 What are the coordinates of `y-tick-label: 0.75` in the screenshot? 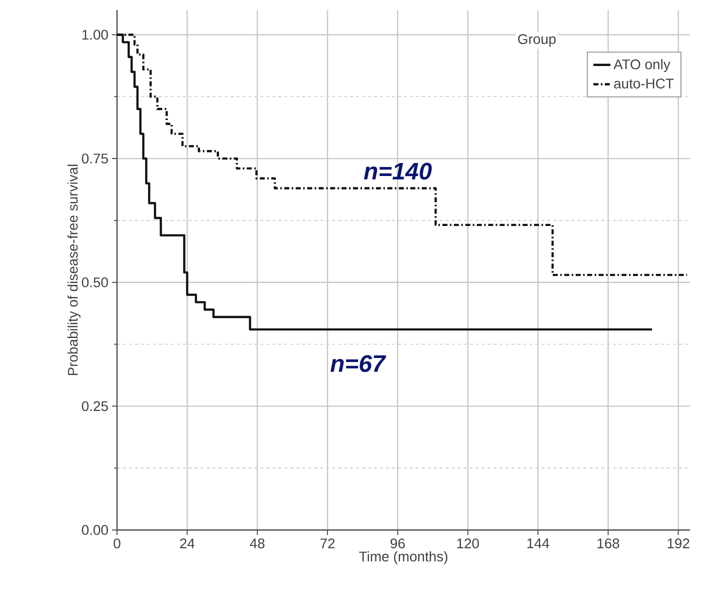 It's located at (95, 159).